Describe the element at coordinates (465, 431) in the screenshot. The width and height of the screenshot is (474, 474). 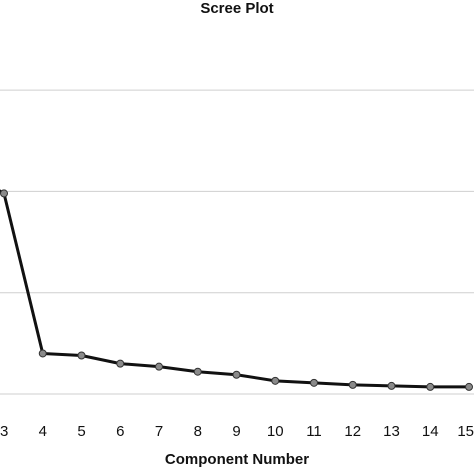
I see `x-tick-label-15: 15` at that location.